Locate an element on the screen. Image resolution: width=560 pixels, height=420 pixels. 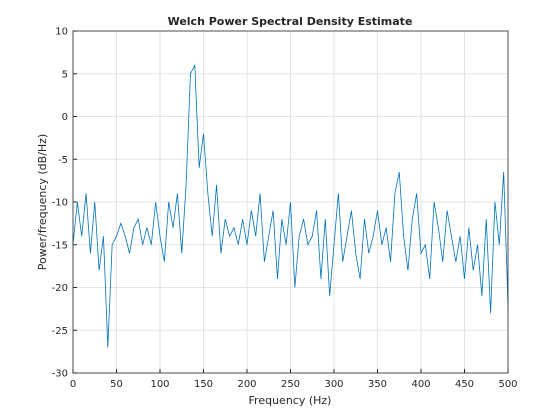
y-tick-label: -10 is located at coordinates (60, 203).